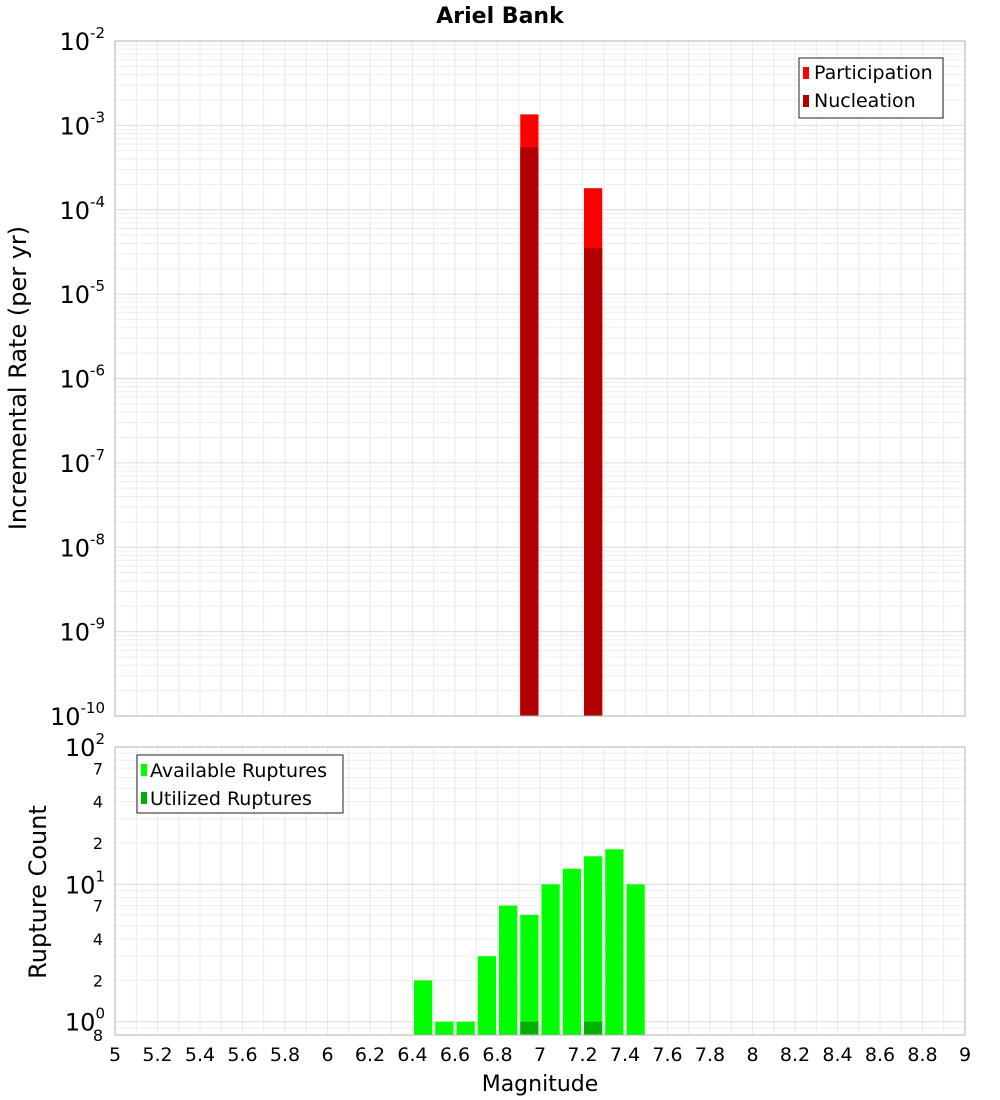 This screenshot has width=1000, height=1100. What do you see at coordinates (561, 415) in the screenshot?
I see `top-plot-bars` at bounding box center [561, 415].